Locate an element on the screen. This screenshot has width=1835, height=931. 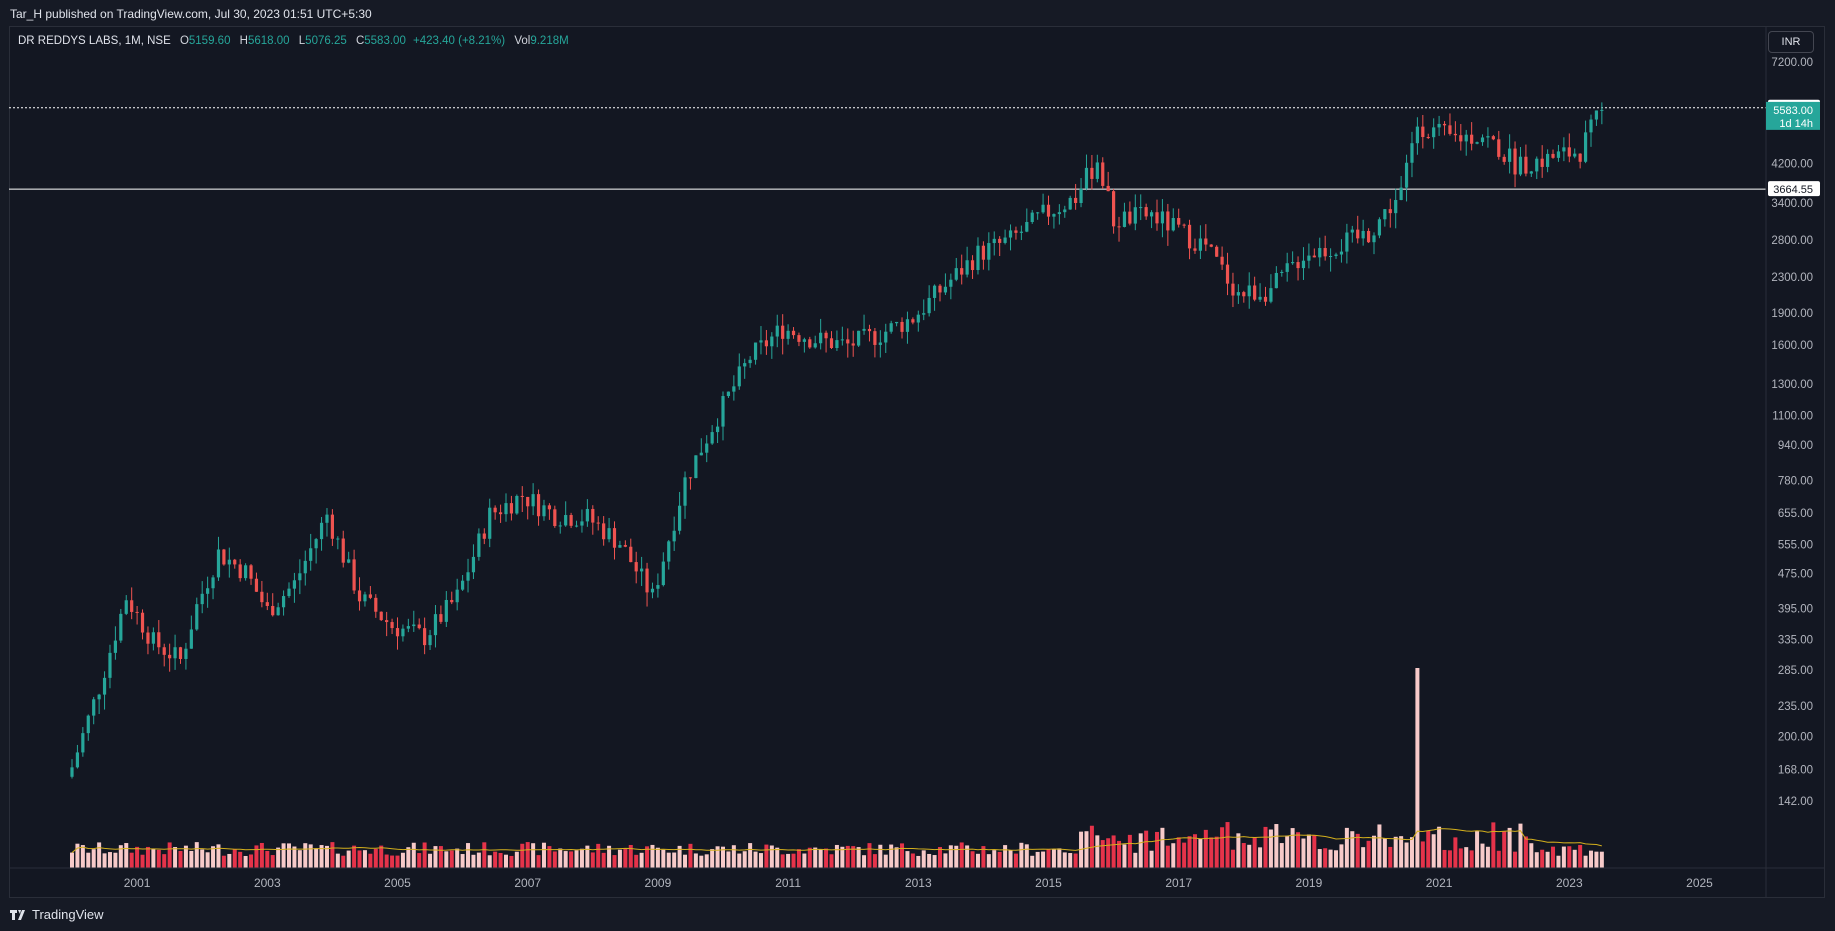
currency-button: INR is located at coordinates (1791, 42).